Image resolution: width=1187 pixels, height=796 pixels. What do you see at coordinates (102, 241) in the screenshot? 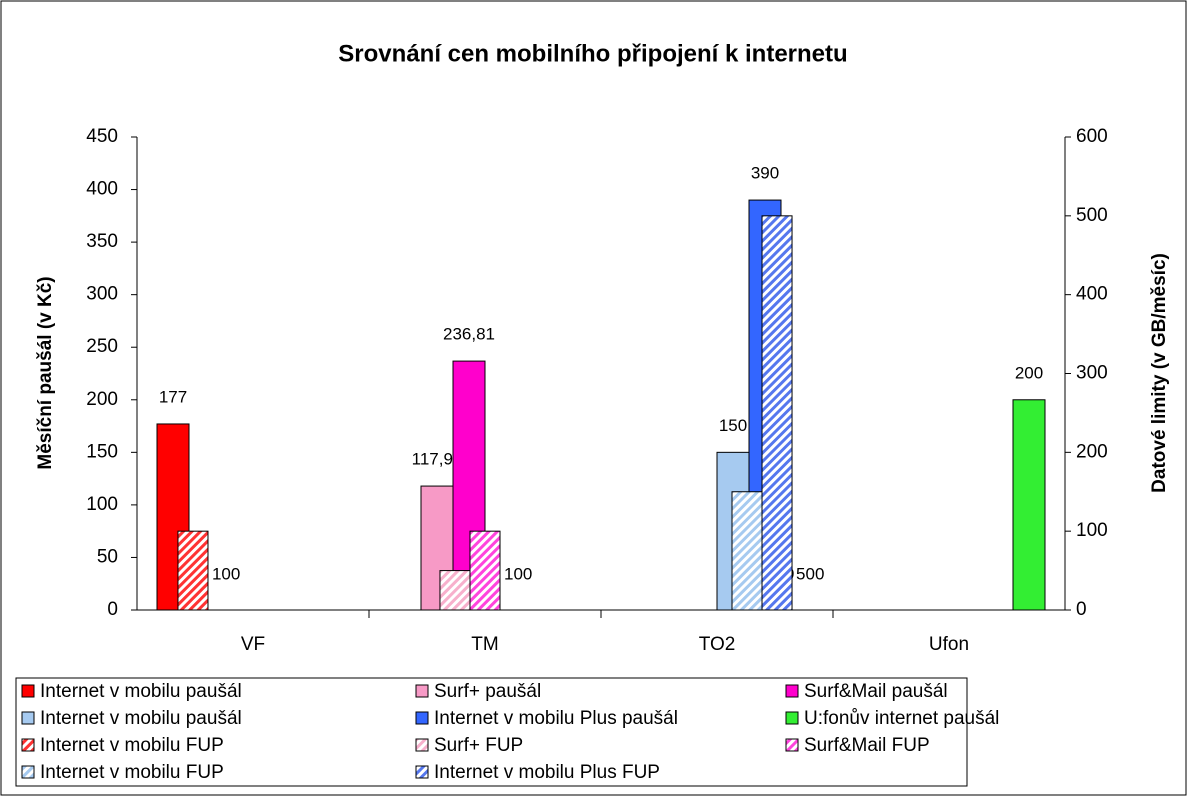
I see `y-tick-label: 350` at bounding box center [102, 241].